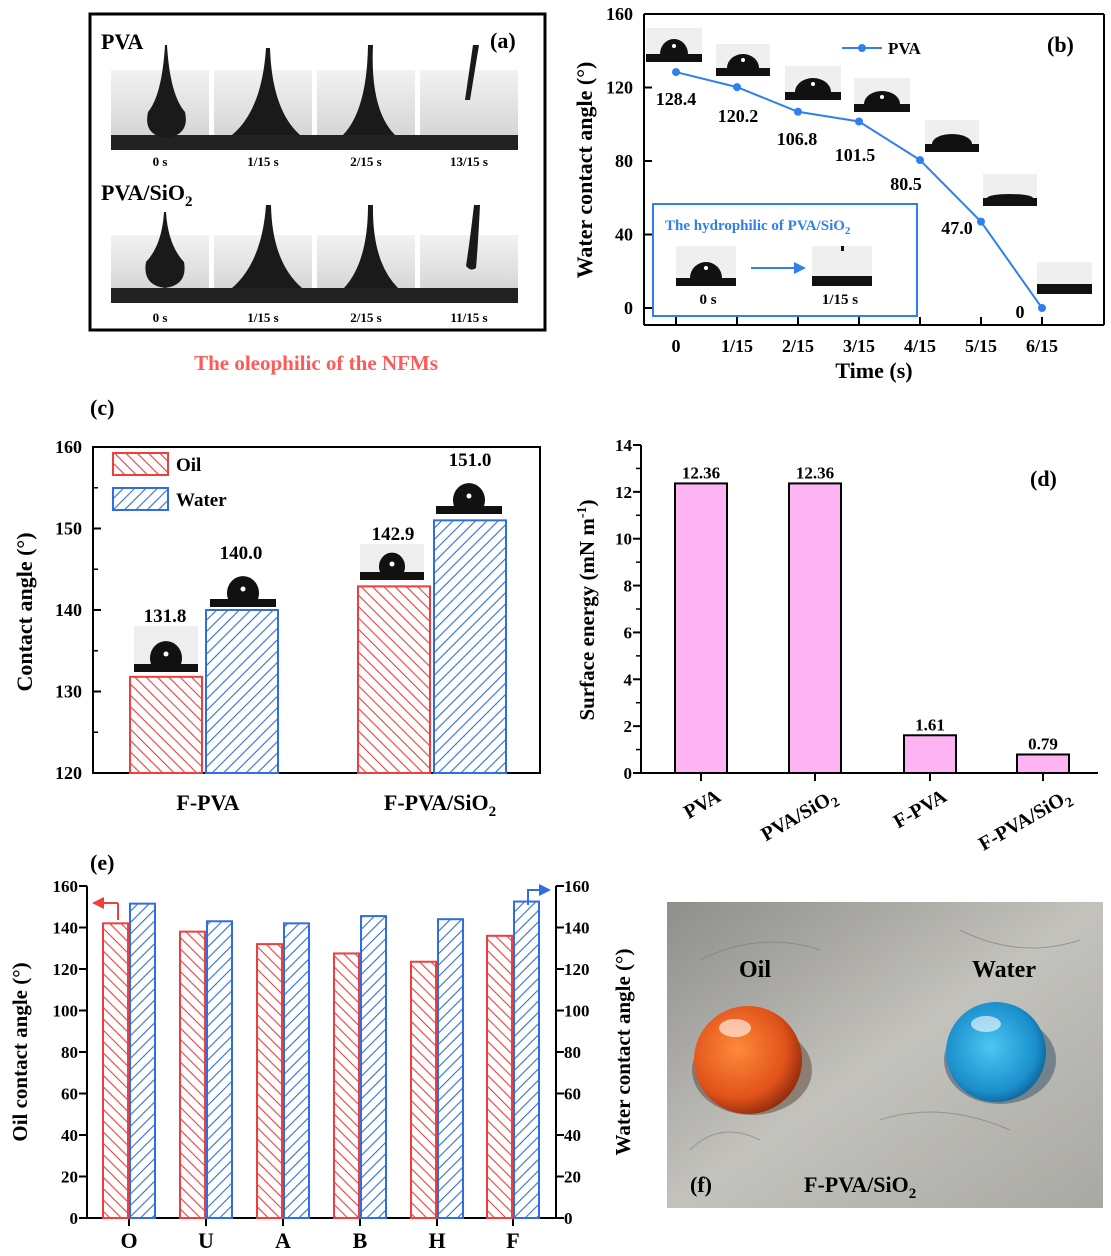  I want to click on f-water-droplet, so click(996, 1052).